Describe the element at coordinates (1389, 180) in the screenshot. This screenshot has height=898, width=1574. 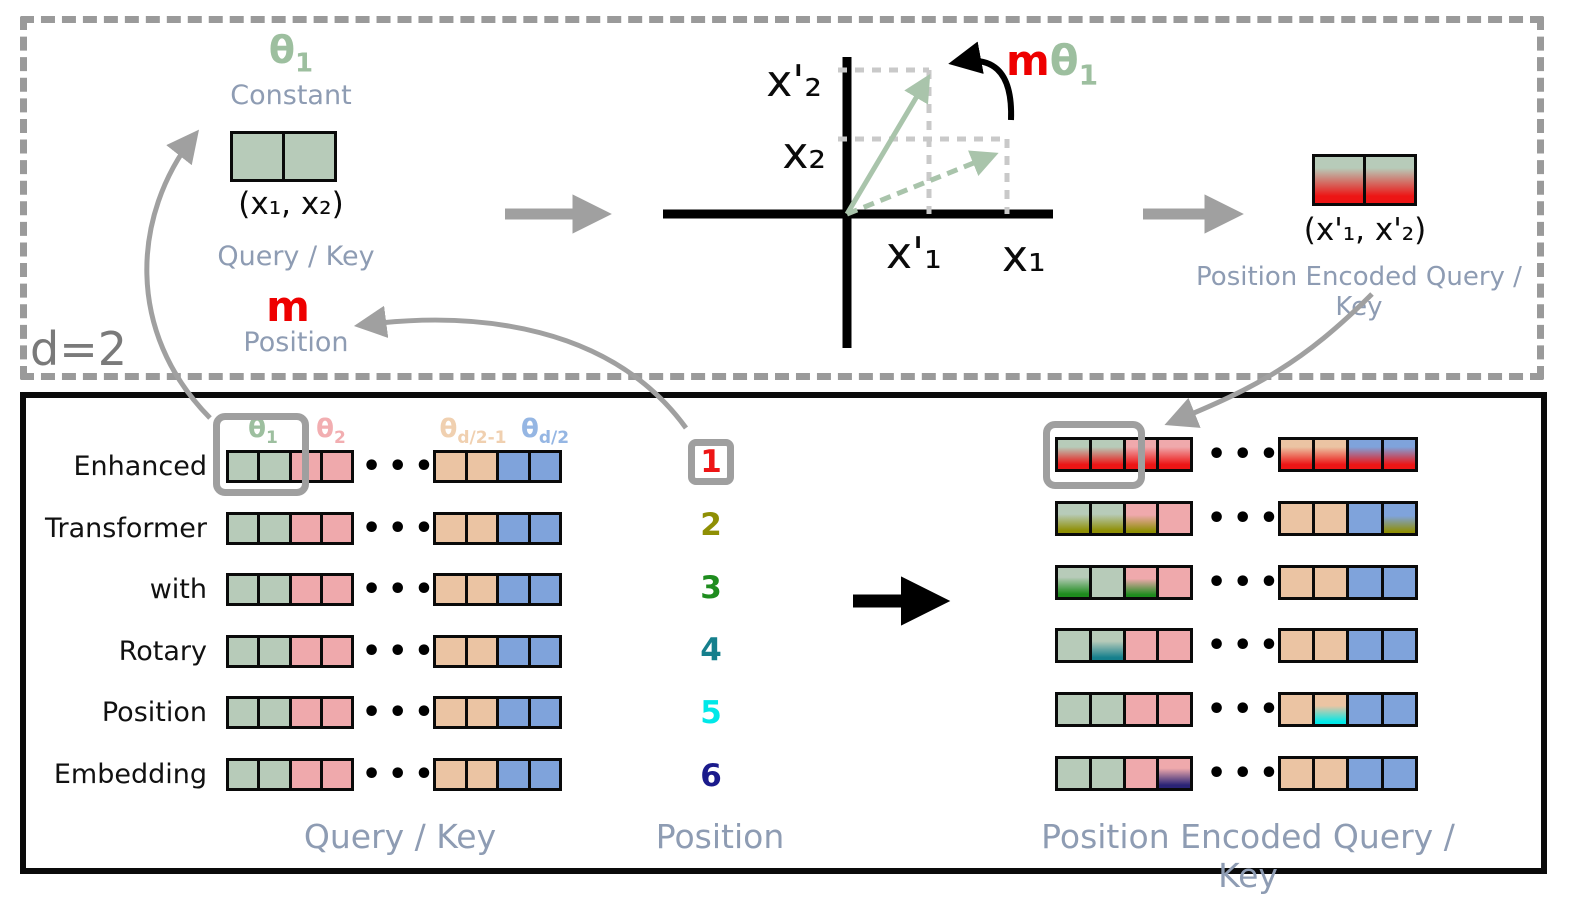
I see `pe-cell-x2` at that location.